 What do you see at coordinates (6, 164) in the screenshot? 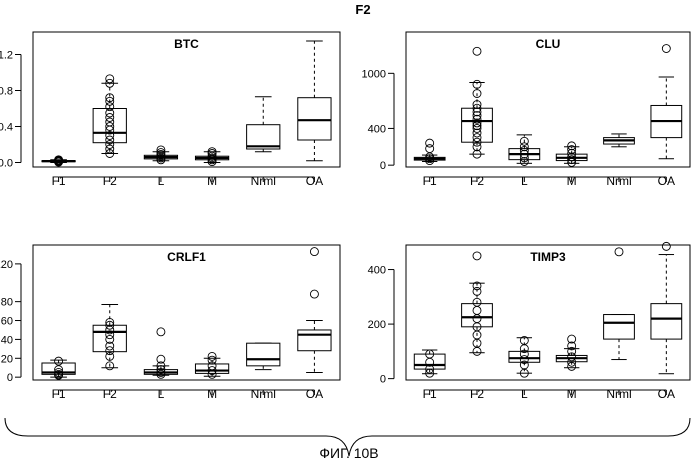
I see `y-tick-label: 0.0` at bounding box center [6, 164].